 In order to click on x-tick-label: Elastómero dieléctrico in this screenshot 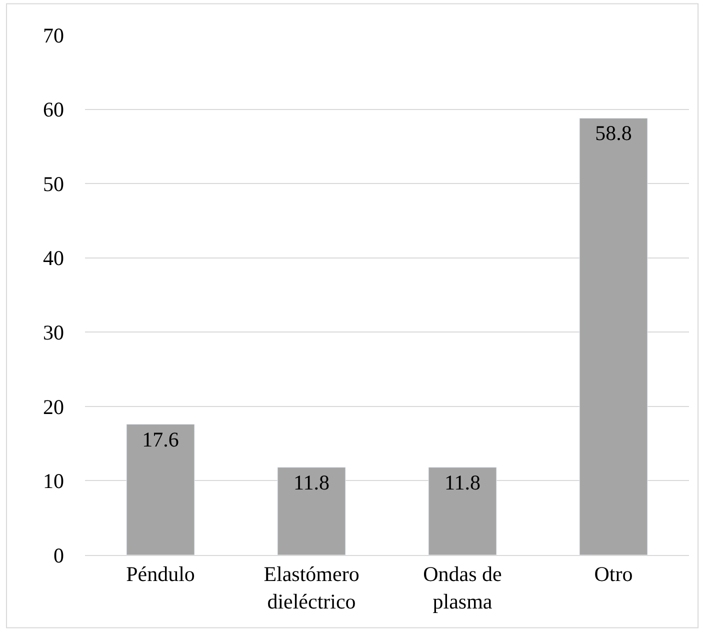, I will do `click(312, 588)`.